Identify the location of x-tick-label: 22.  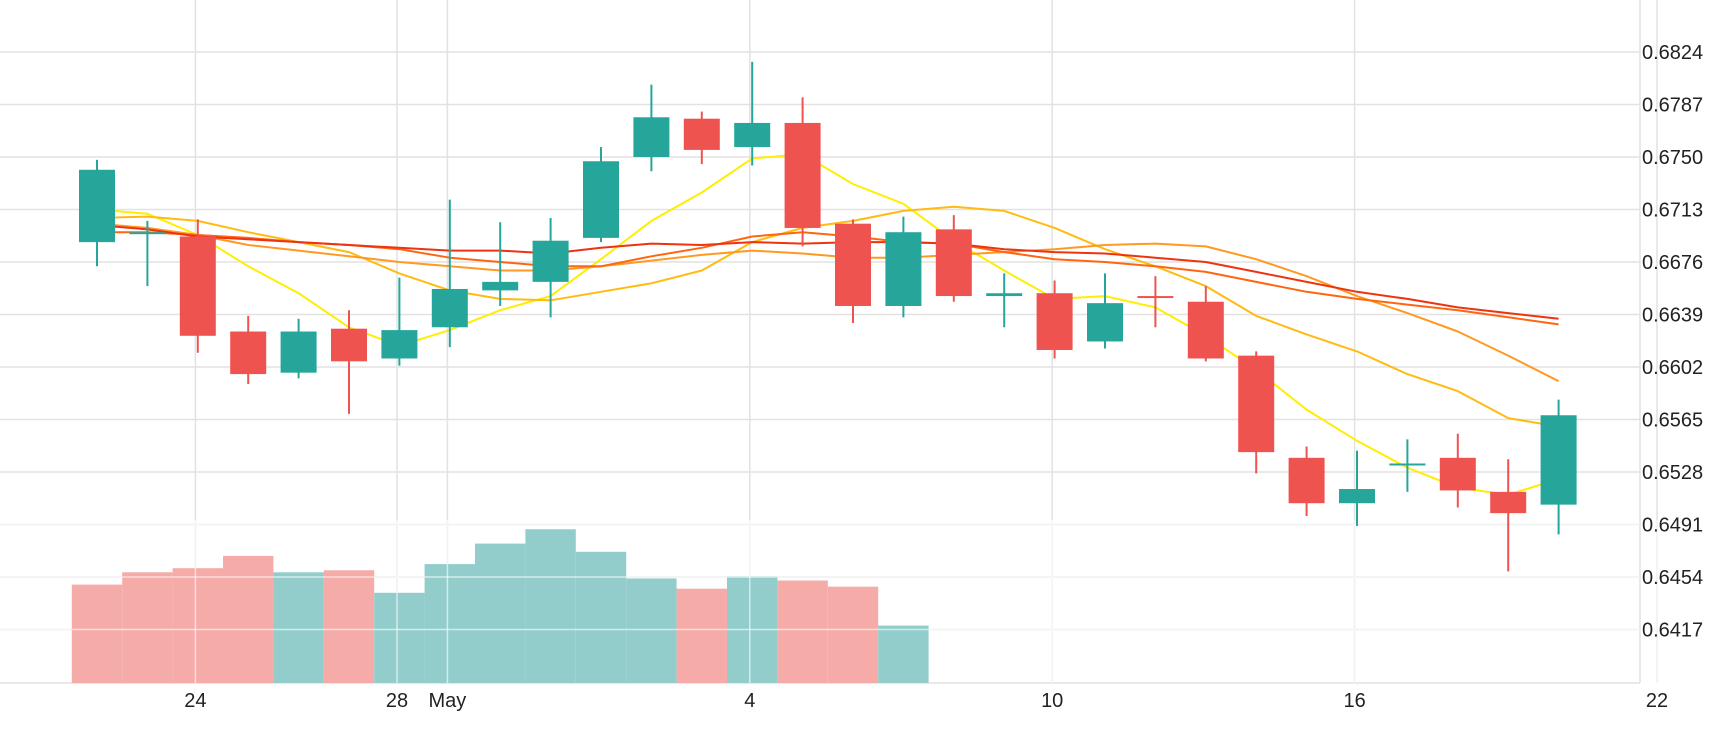
(1657, 701).